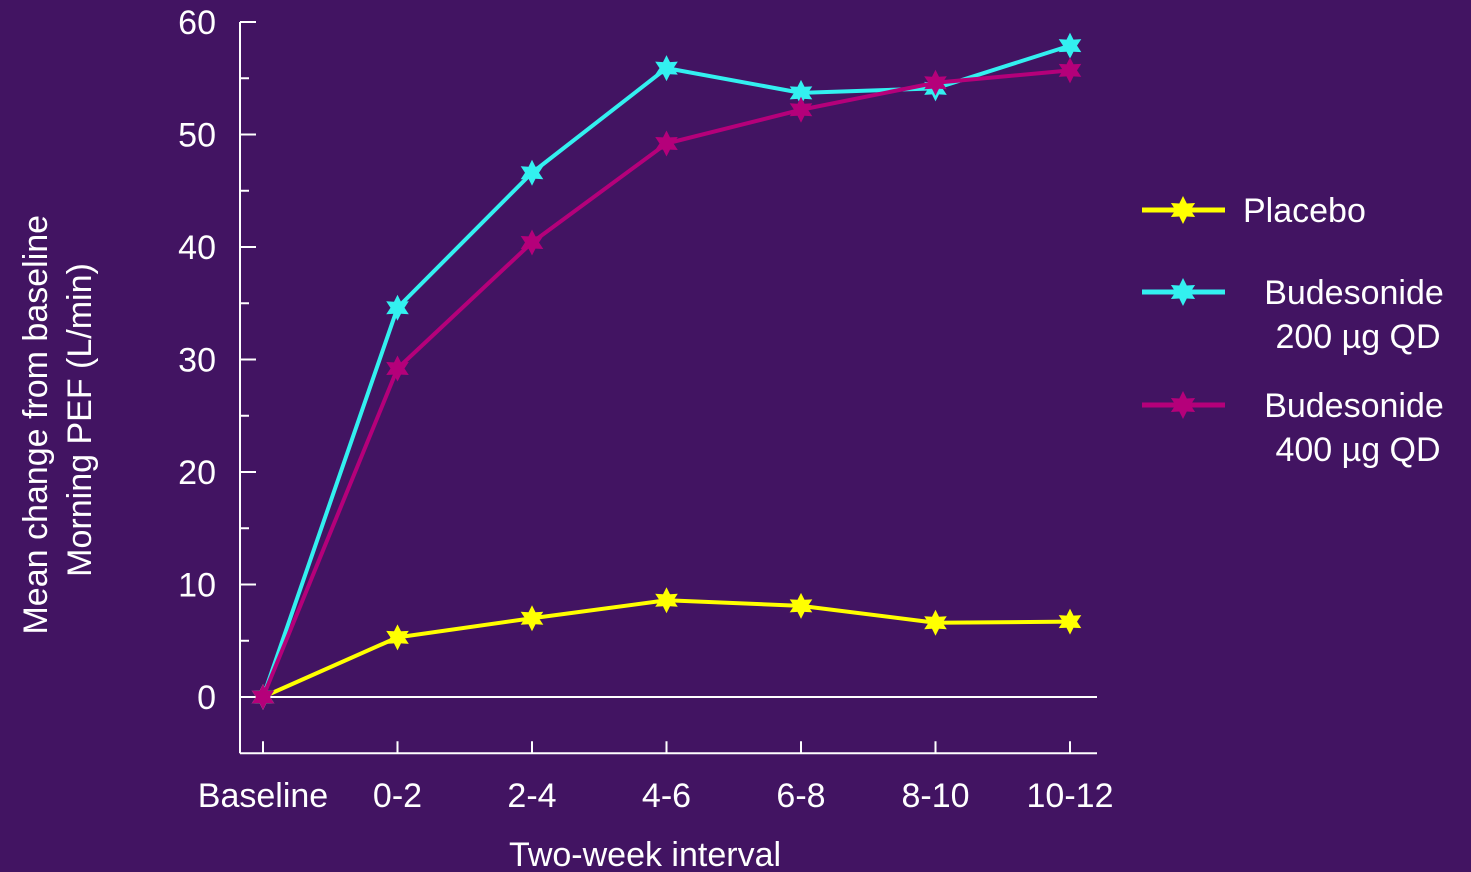 The height and width of the screenshot is (872, 1471). I want to click on legend-label: Placebo, so click(1304, 211).